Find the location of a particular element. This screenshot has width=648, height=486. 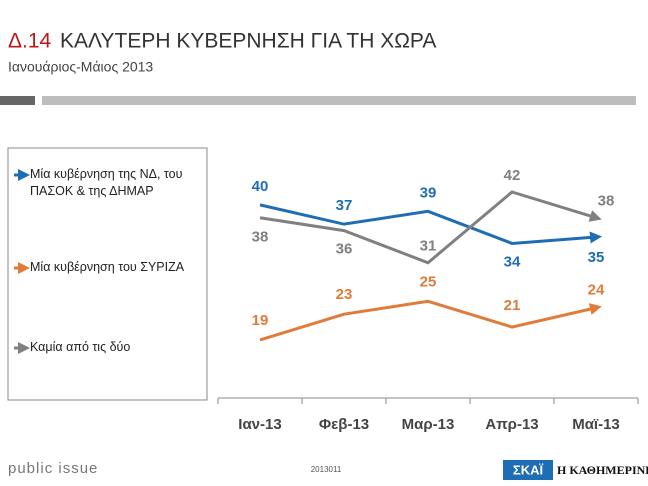

logo1: ΣΚΑΪ is located at coordinates (528, 469).